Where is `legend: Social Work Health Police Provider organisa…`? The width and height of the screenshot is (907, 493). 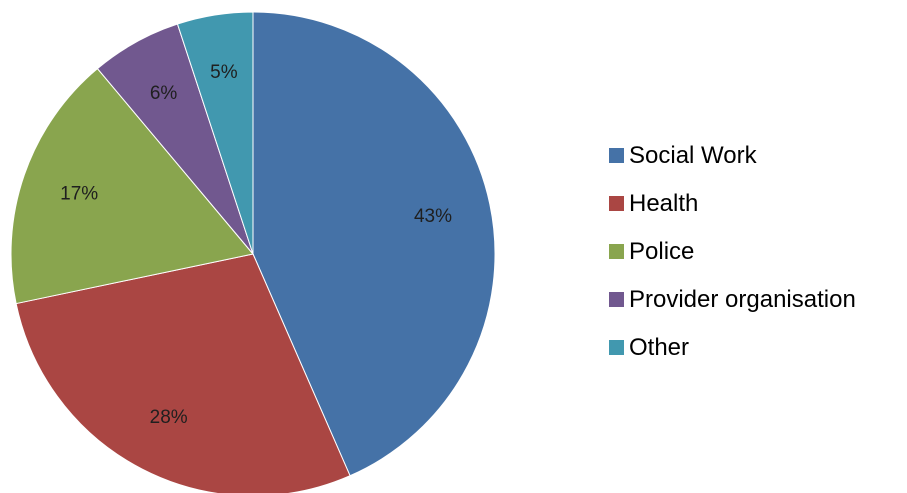
legend: Social Work Health Police Provider organisa… is located at coordinates (732, 251).